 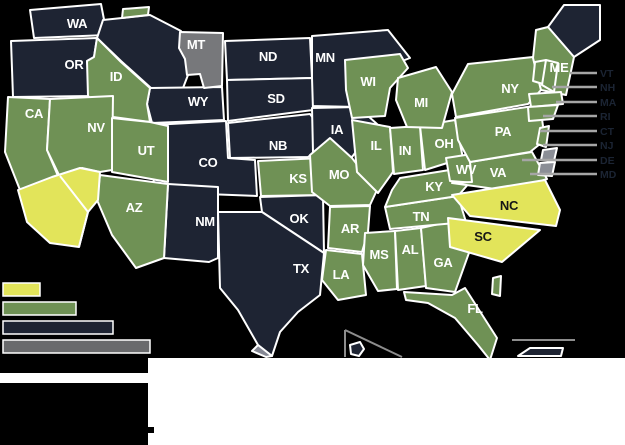 I want to click on state-label-IN: IN, so click(x=405, y=150).